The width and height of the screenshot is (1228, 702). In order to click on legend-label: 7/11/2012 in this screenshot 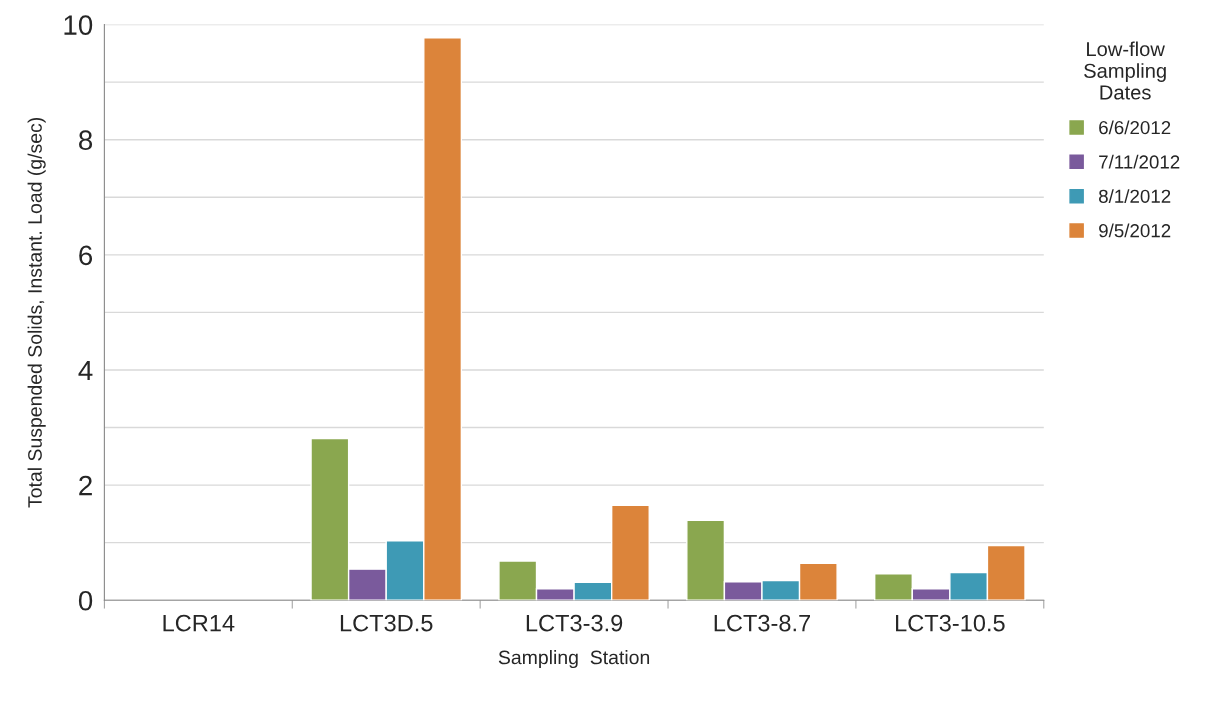, I will do `click(1139, 161)`.